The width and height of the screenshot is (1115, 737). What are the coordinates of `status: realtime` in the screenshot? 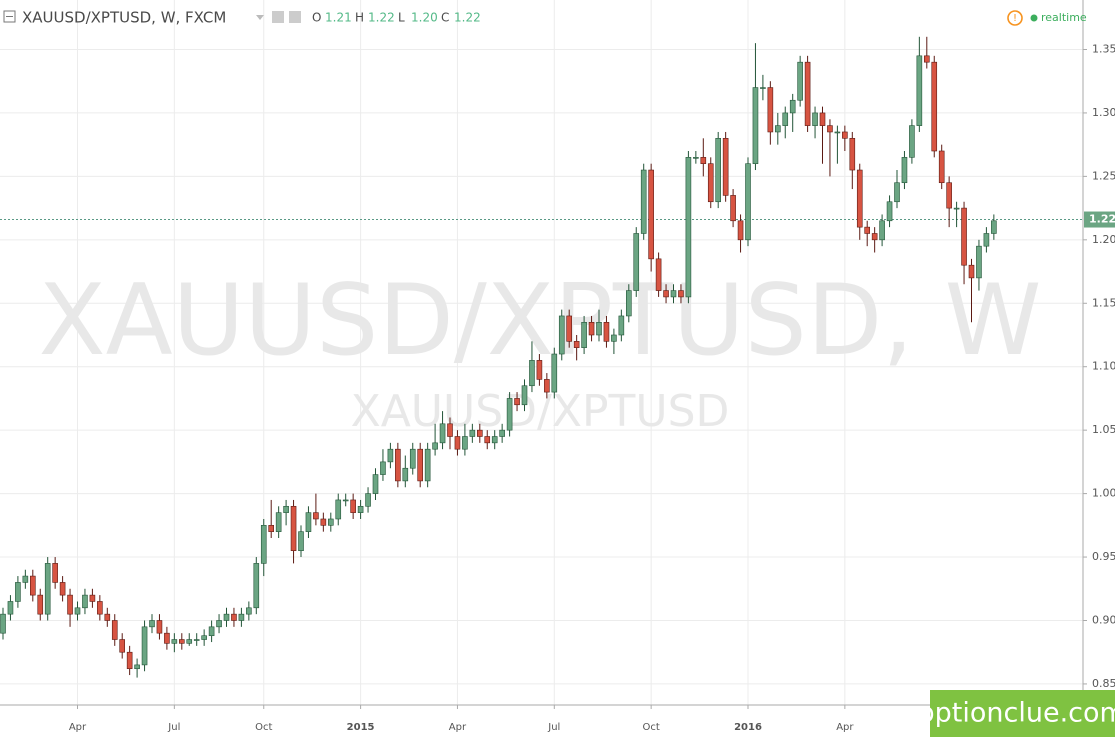 It's located at (1064, 17).